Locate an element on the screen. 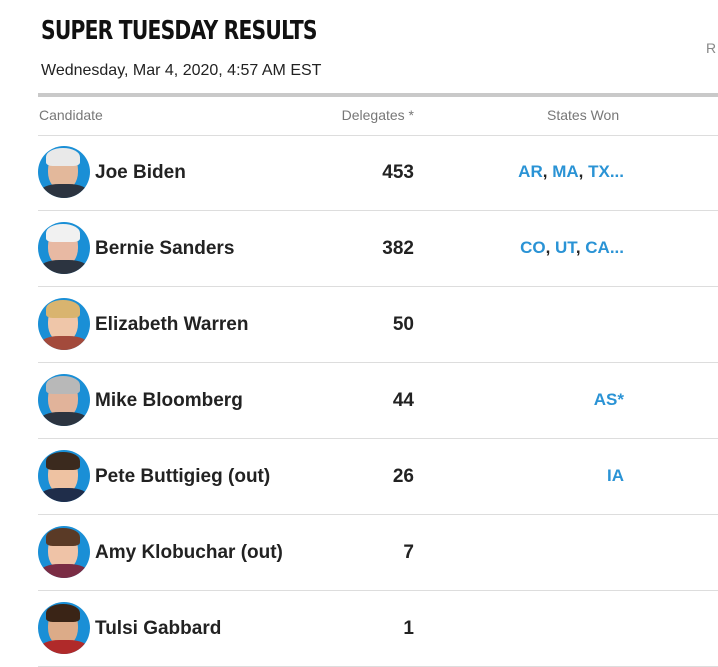  state-link: CO is located at coordinates (533, 247).